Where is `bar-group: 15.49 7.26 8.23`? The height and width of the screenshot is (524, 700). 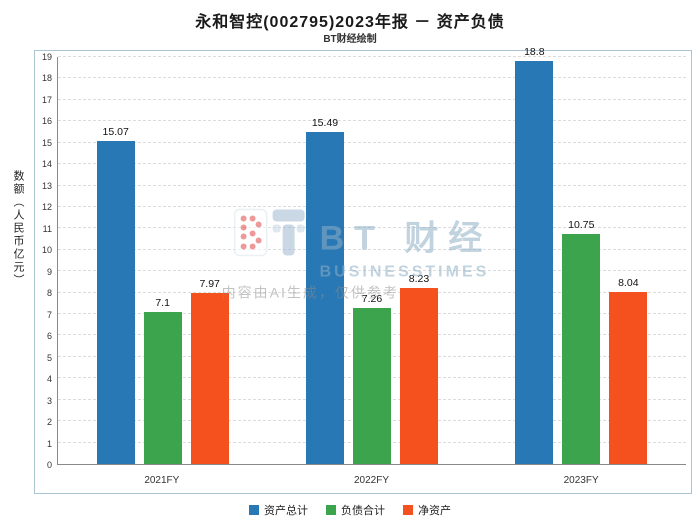 bar-group: 15.49 7.26 8.23 is located at coordinates (371, 260).